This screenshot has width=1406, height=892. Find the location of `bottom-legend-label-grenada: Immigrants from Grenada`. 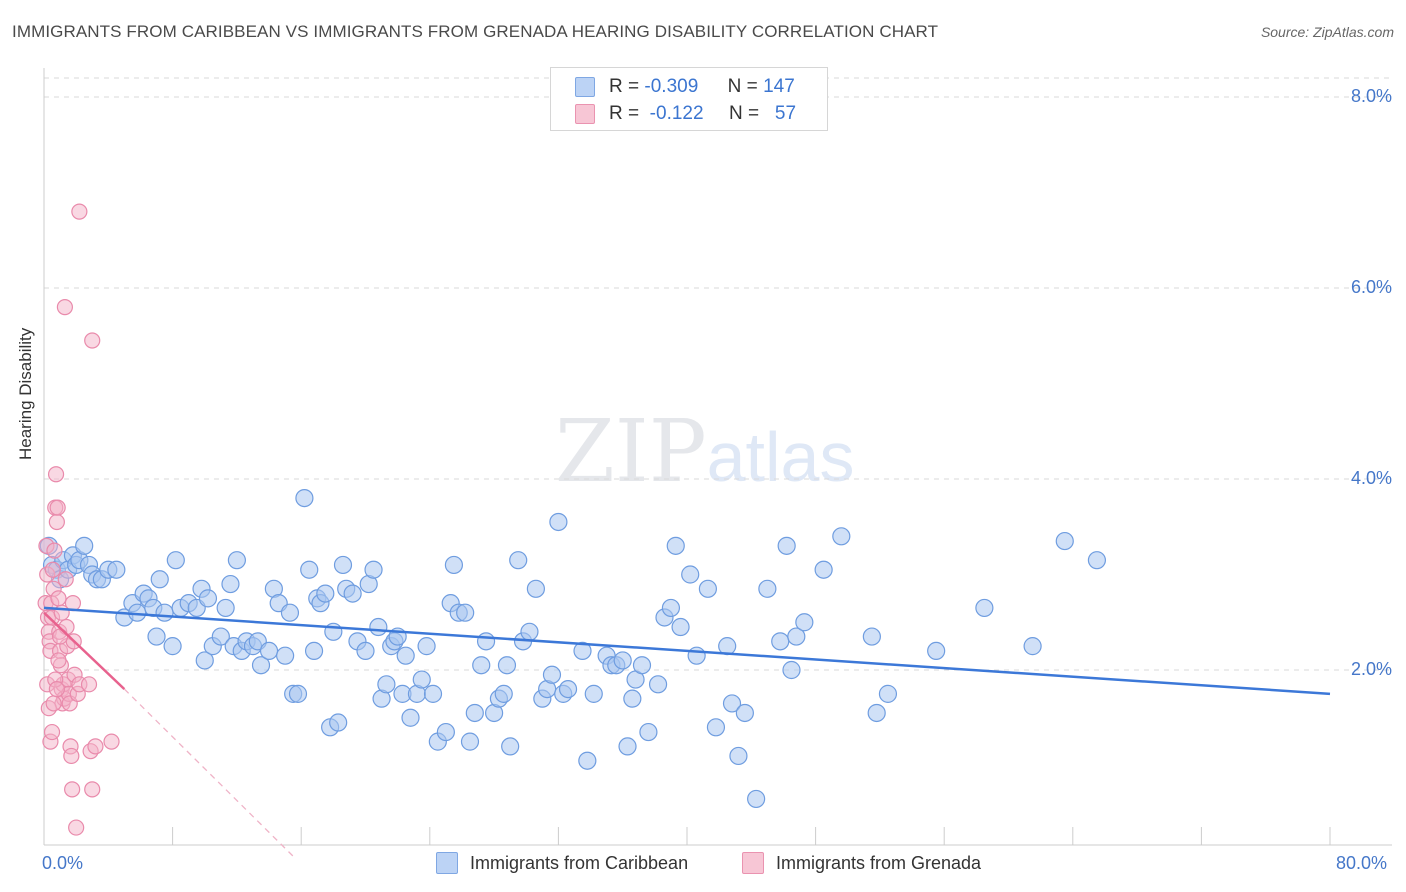

bottom-legend-label-grenada: Immigrants from Grenada is located at coordinates (879, 862).